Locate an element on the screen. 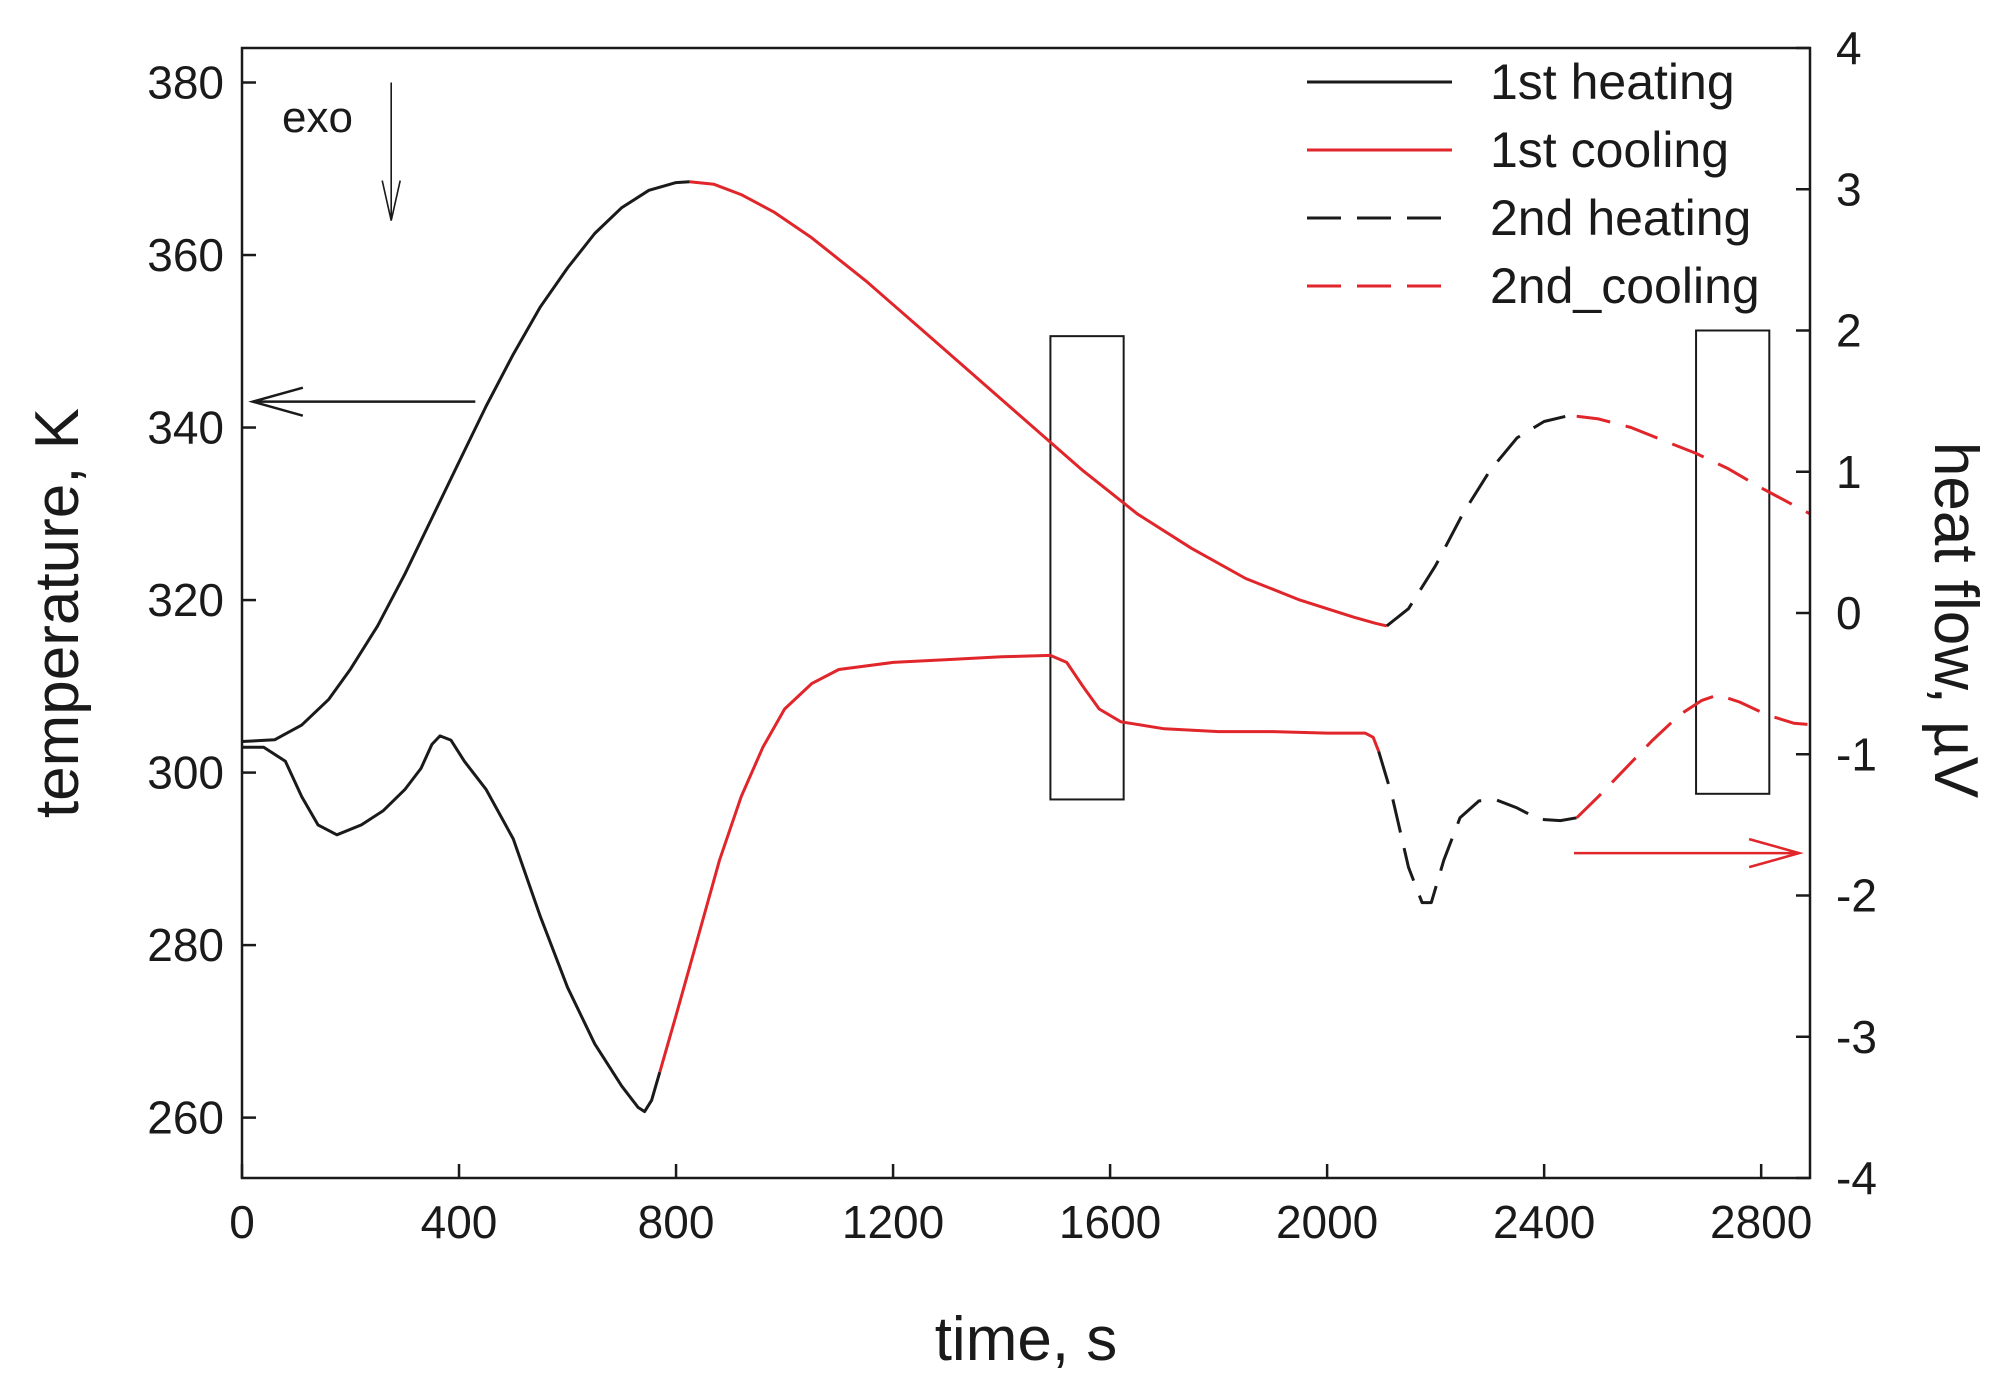  x-tick-label: 1200 is located at coordinates (893, 1222).